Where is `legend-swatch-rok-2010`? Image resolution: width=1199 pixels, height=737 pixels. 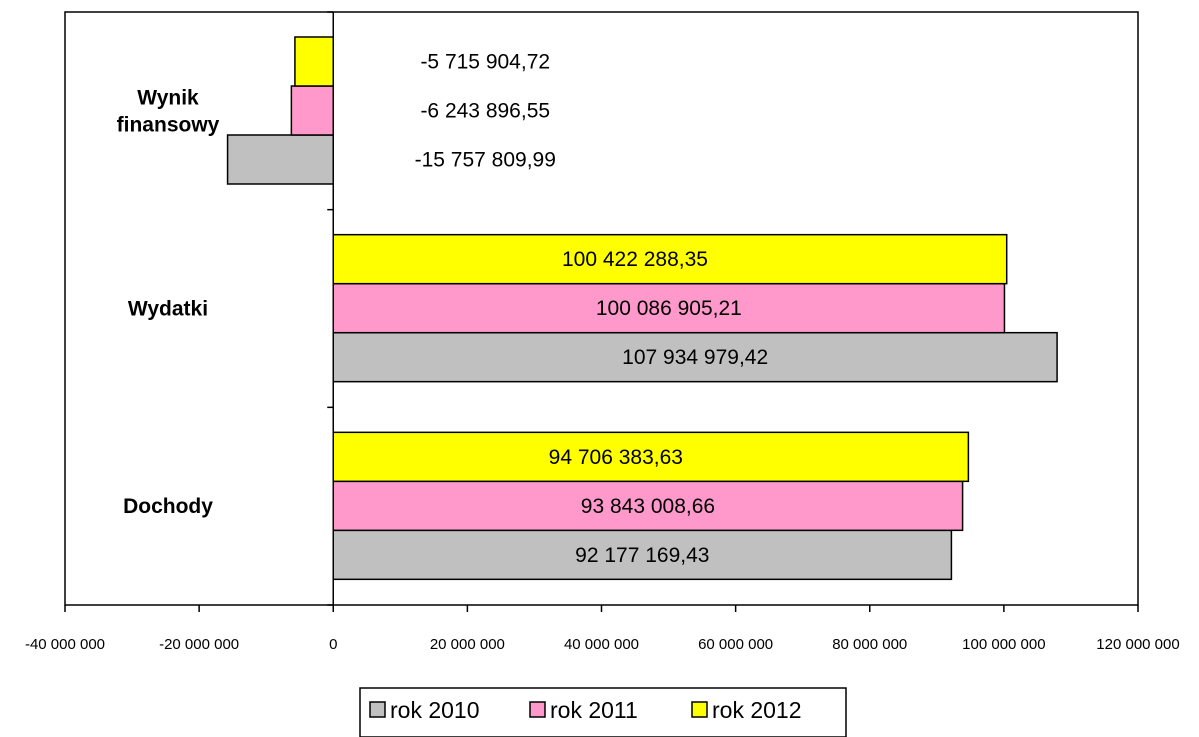
legend-swatch-rok-2010 is located at coordinates (377, 709).